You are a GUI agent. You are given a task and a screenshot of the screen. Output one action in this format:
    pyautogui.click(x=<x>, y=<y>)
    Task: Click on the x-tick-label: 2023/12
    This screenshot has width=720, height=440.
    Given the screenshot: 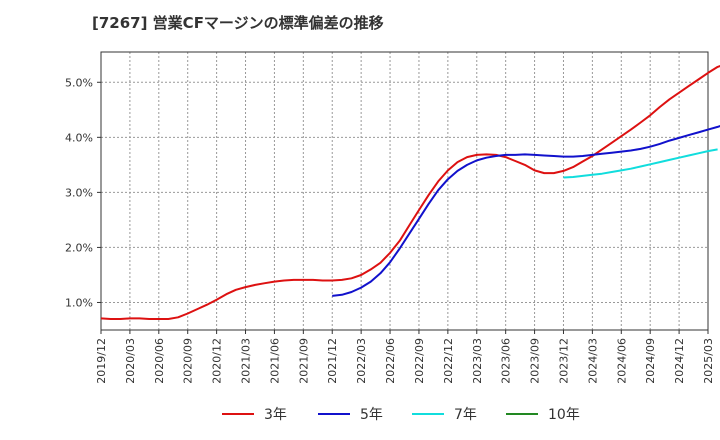 What is the action you would take?
    pyautogui.click(x=563, y=361)
    